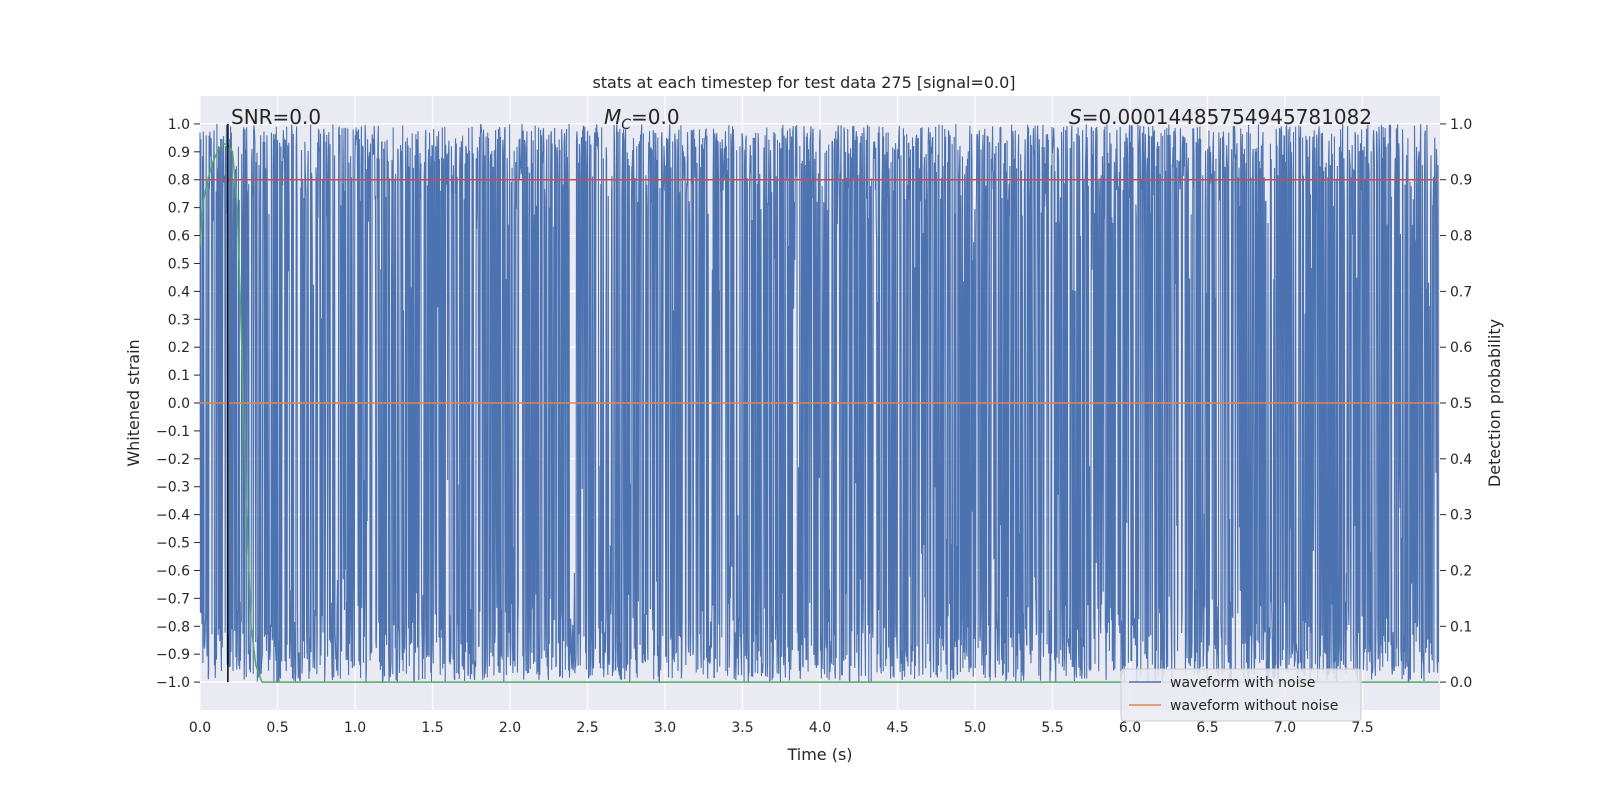 Image resolution: width=1600 pixels, height=800 pixels. What do you see at coordinates (179, 237) in the screenshot?
I see `left-tick-label: 0.6` at bounding box center [179, 237].